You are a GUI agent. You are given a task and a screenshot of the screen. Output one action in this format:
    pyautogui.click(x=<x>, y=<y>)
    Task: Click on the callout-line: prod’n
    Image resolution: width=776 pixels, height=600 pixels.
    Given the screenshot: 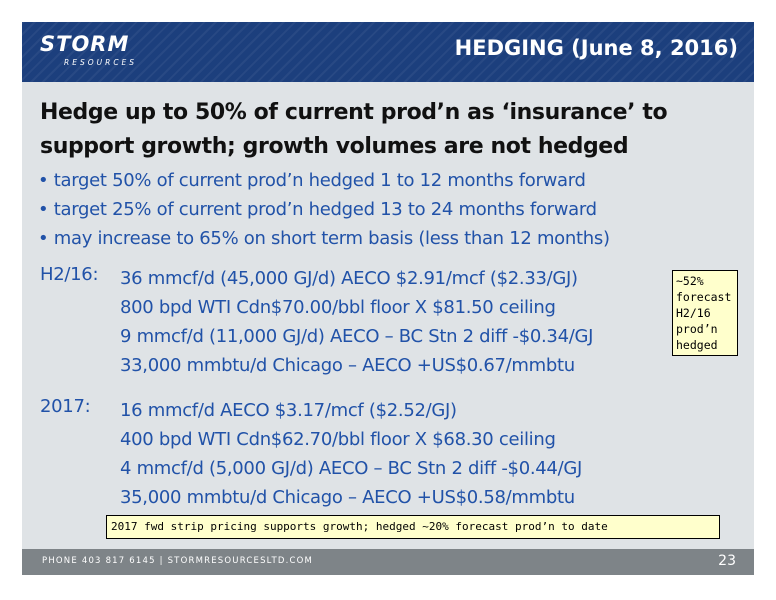 What is the action you would take?
    pyautogui.click(x=697, y=329)
    